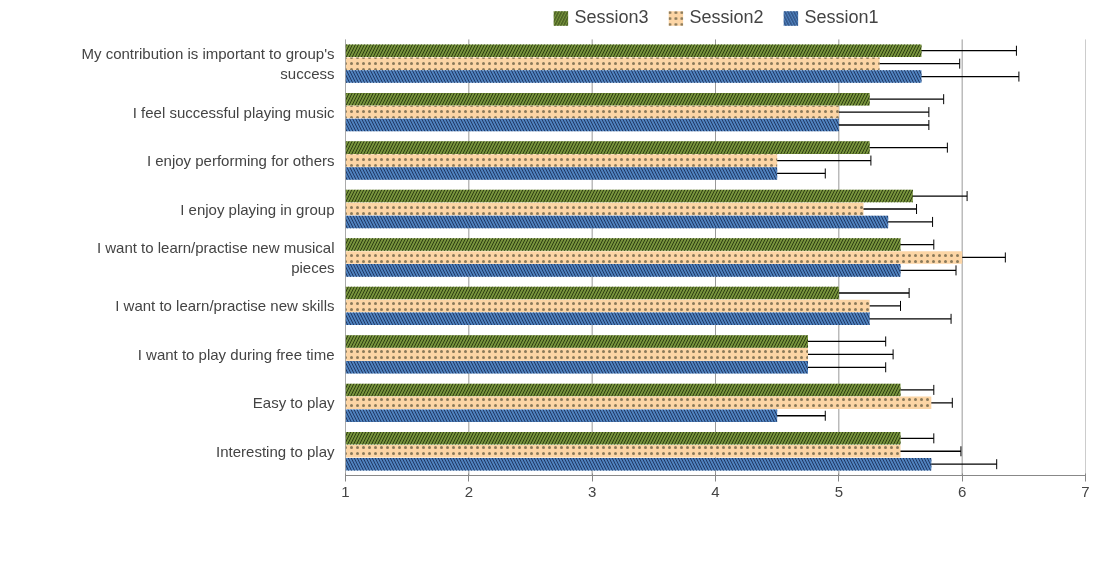  What do you see at coordinates (275, 451) in the screenshot?
I see `y-tick-label: Interesting to play` at bounding box center [275, 451].